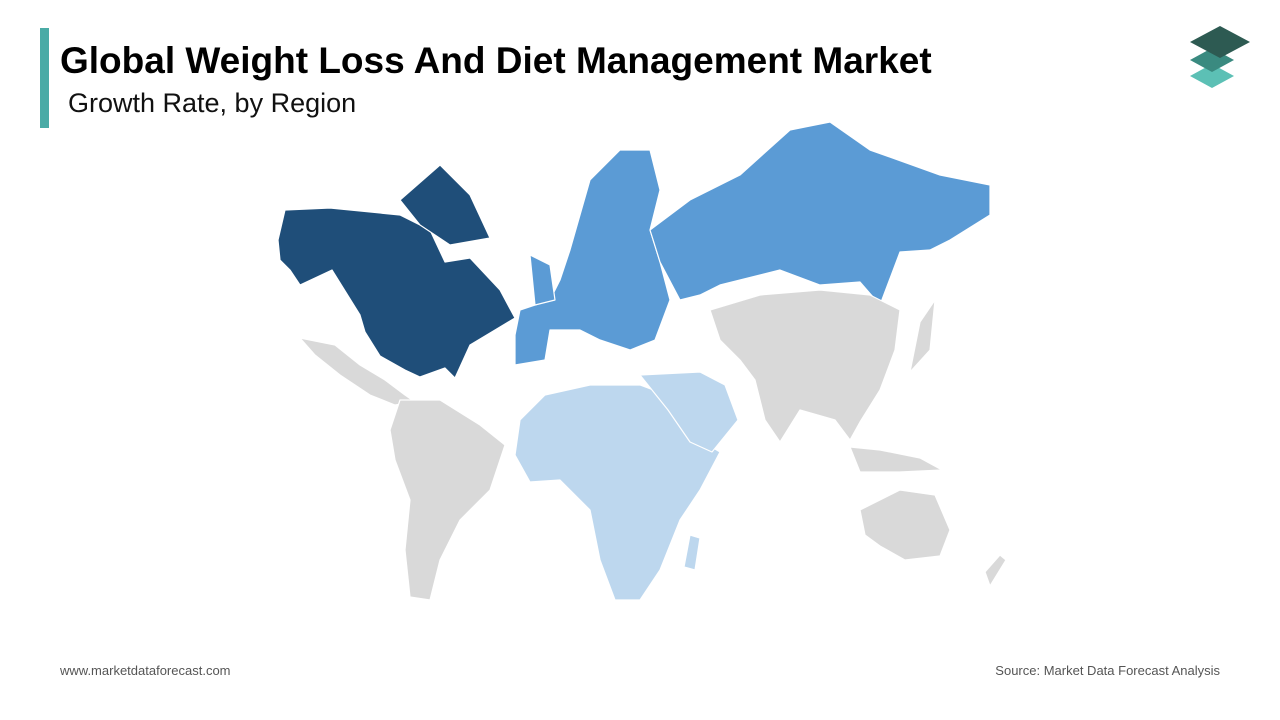 The image size is (1280, 720). Describe the element at coordinates (820, 213) in the screenshot. I see `russia` at that location.